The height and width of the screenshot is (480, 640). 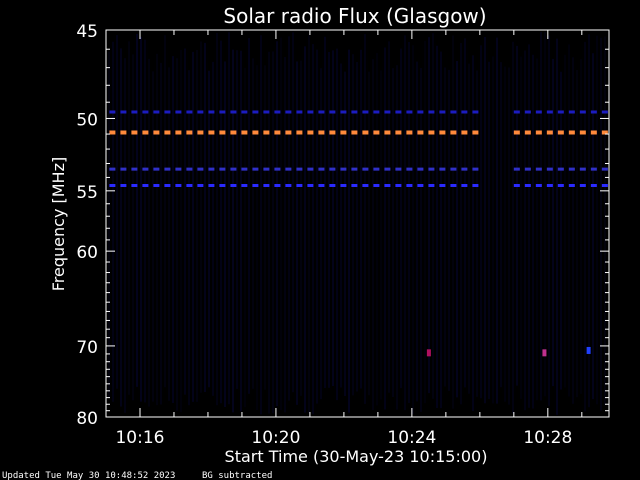 I want to click on emission-spots, so click(x=508, y=351).